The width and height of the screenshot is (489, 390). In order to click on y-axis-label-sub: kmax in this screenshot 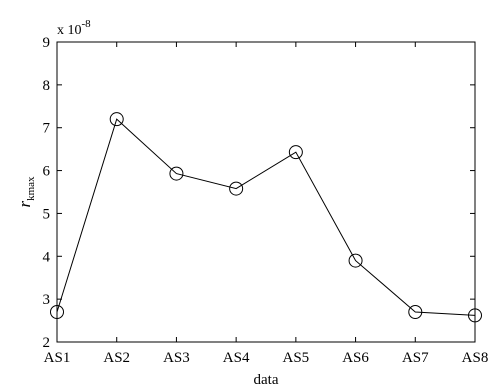, I will do `click(31, 188)`.